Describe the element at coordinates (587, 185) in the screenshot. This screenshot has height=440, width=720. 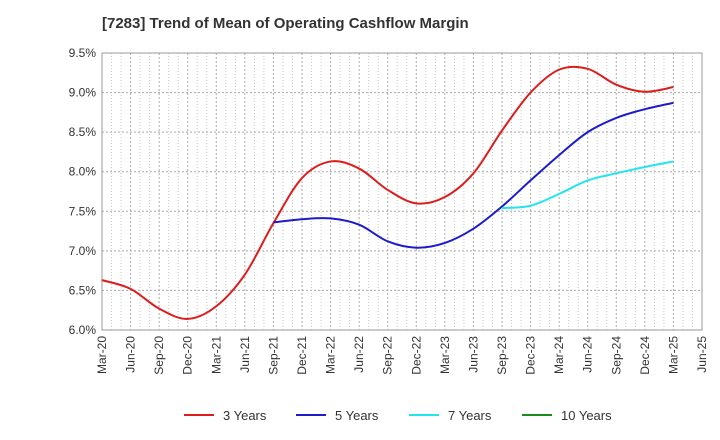
I see `series-line-7-years` at that location.